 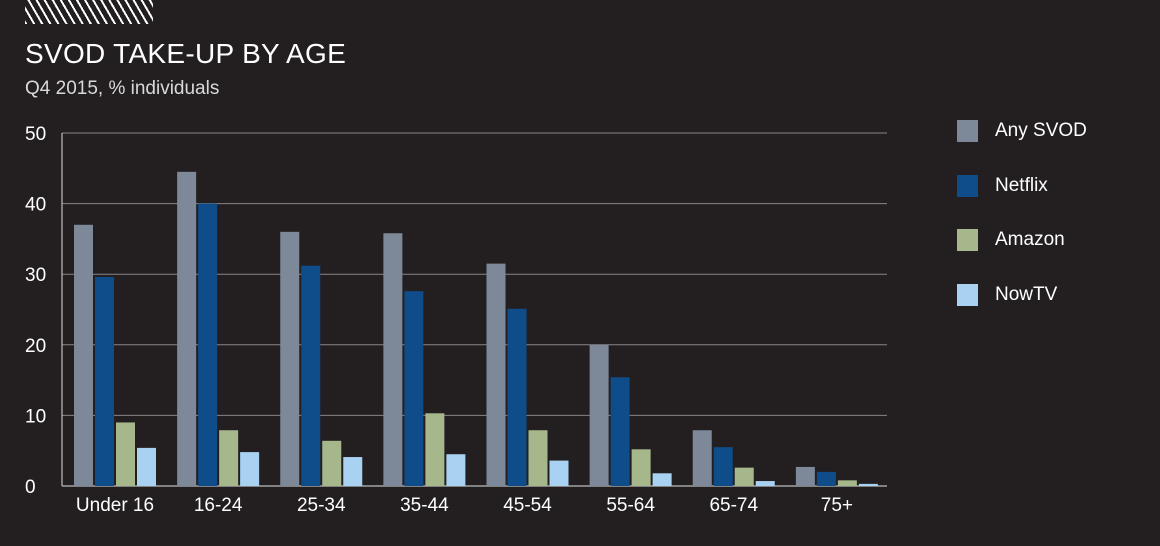 What do you see at coordinates (89, 12) in the screenshot?
I see `decorative-hatch` at bounding box center [89, 12].